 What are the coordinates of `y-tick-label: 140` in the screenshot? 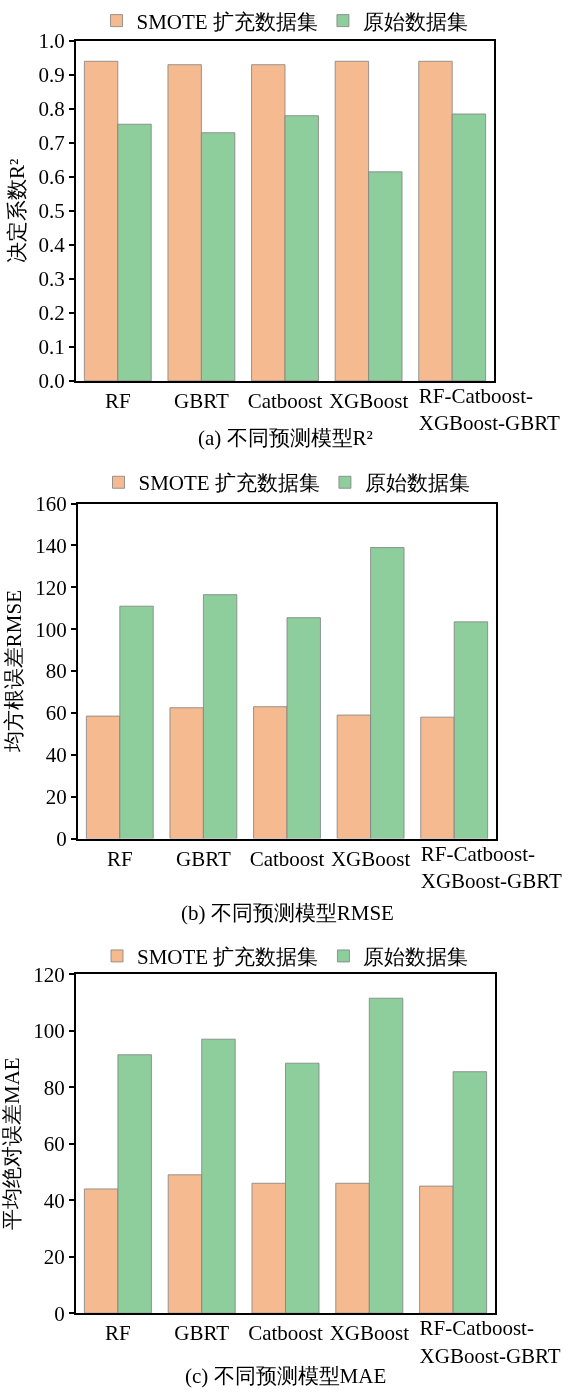 It's located at (51, 545).